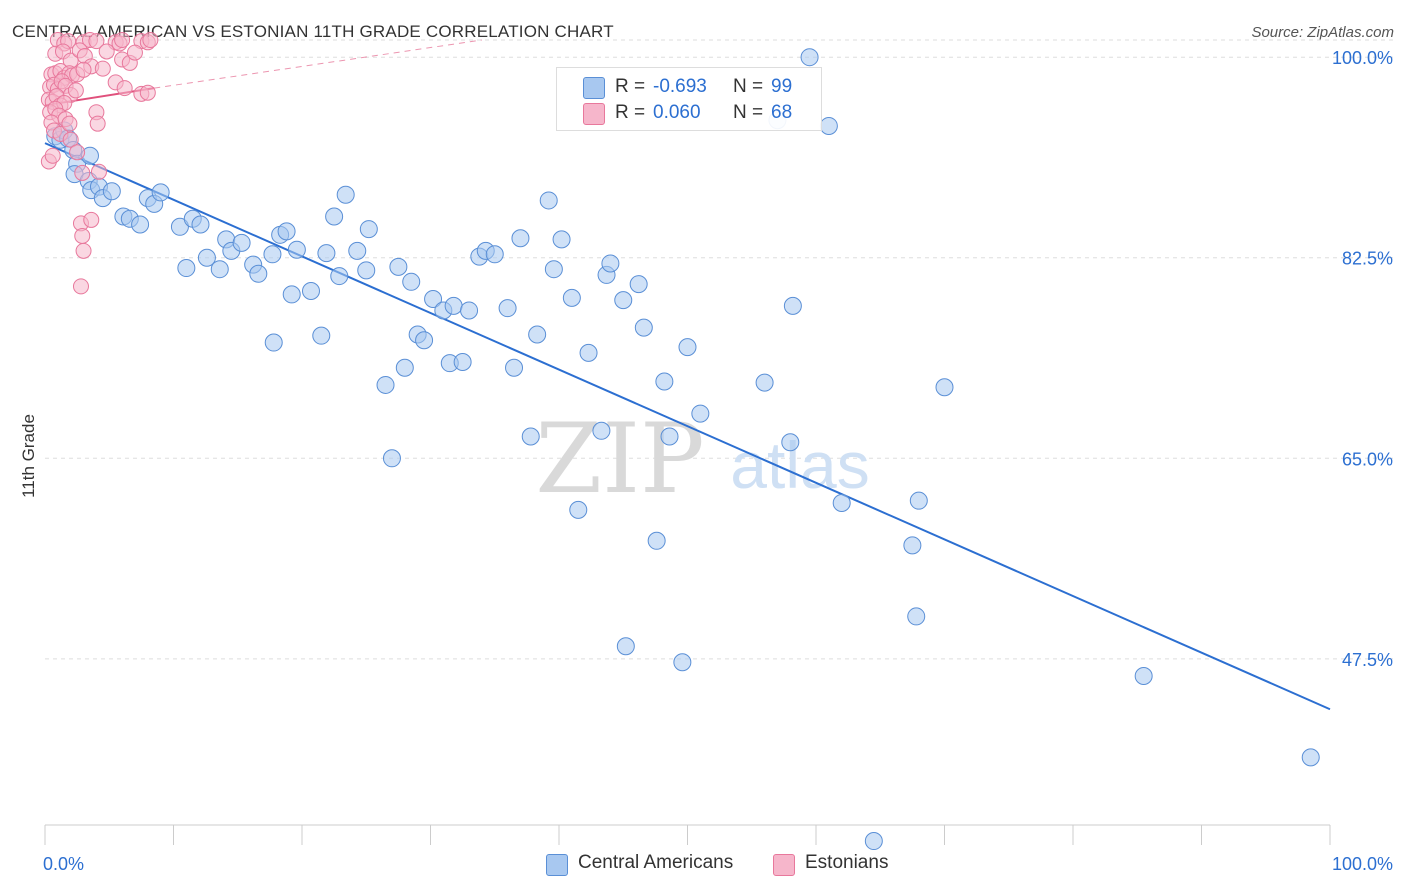 The image size is (1406, 892). I want to click on legend-swatch-pink, so click(594, 114).